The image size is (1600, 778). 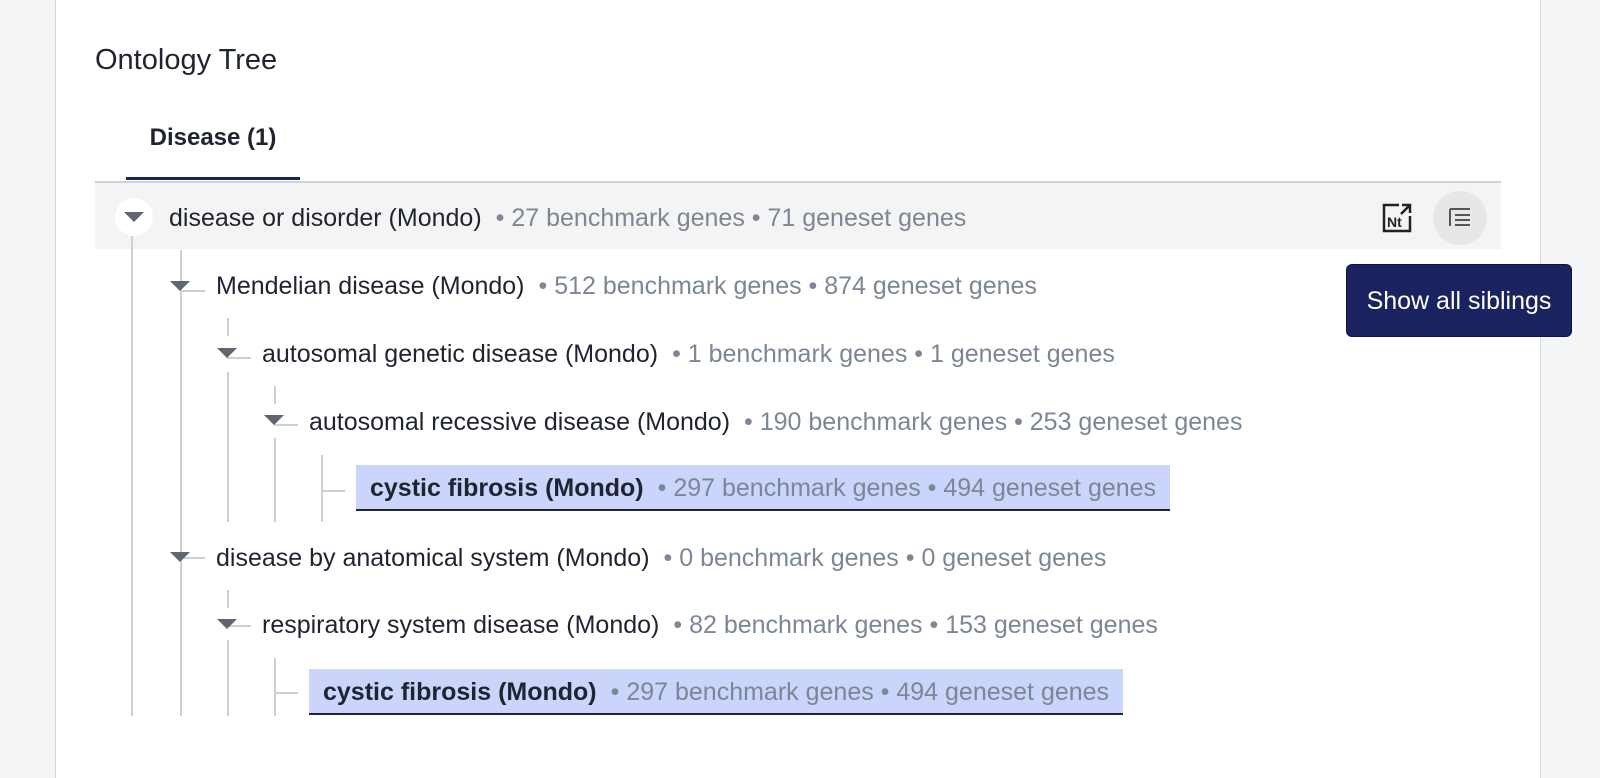 I want to click on node-label: autosomal genetic disease (Mondo), so click(x=460, y=354).